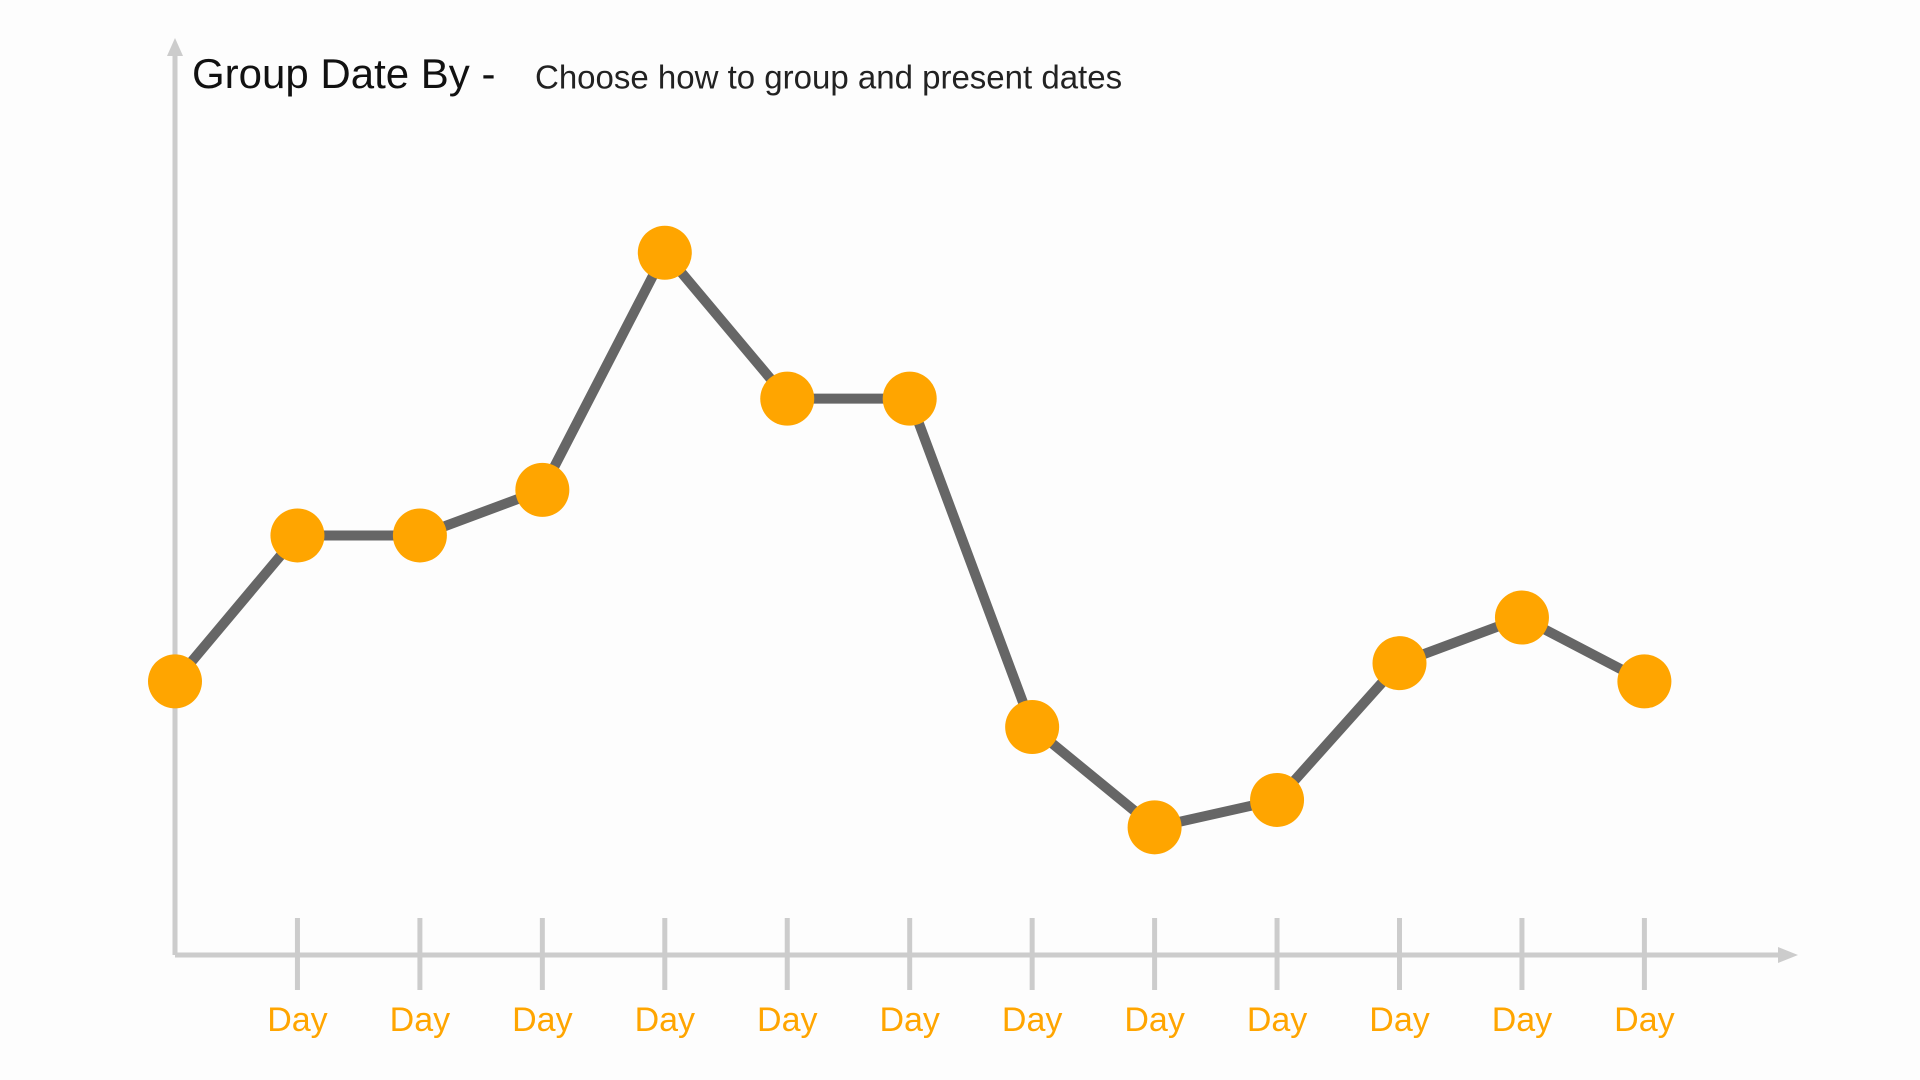 The width and height of the screenshot is (1920, 1080). What do you see at coordinates (343, 73) in the screenshot?
I see `chart-title: Group Date By -` at bounding box center [343, 73].